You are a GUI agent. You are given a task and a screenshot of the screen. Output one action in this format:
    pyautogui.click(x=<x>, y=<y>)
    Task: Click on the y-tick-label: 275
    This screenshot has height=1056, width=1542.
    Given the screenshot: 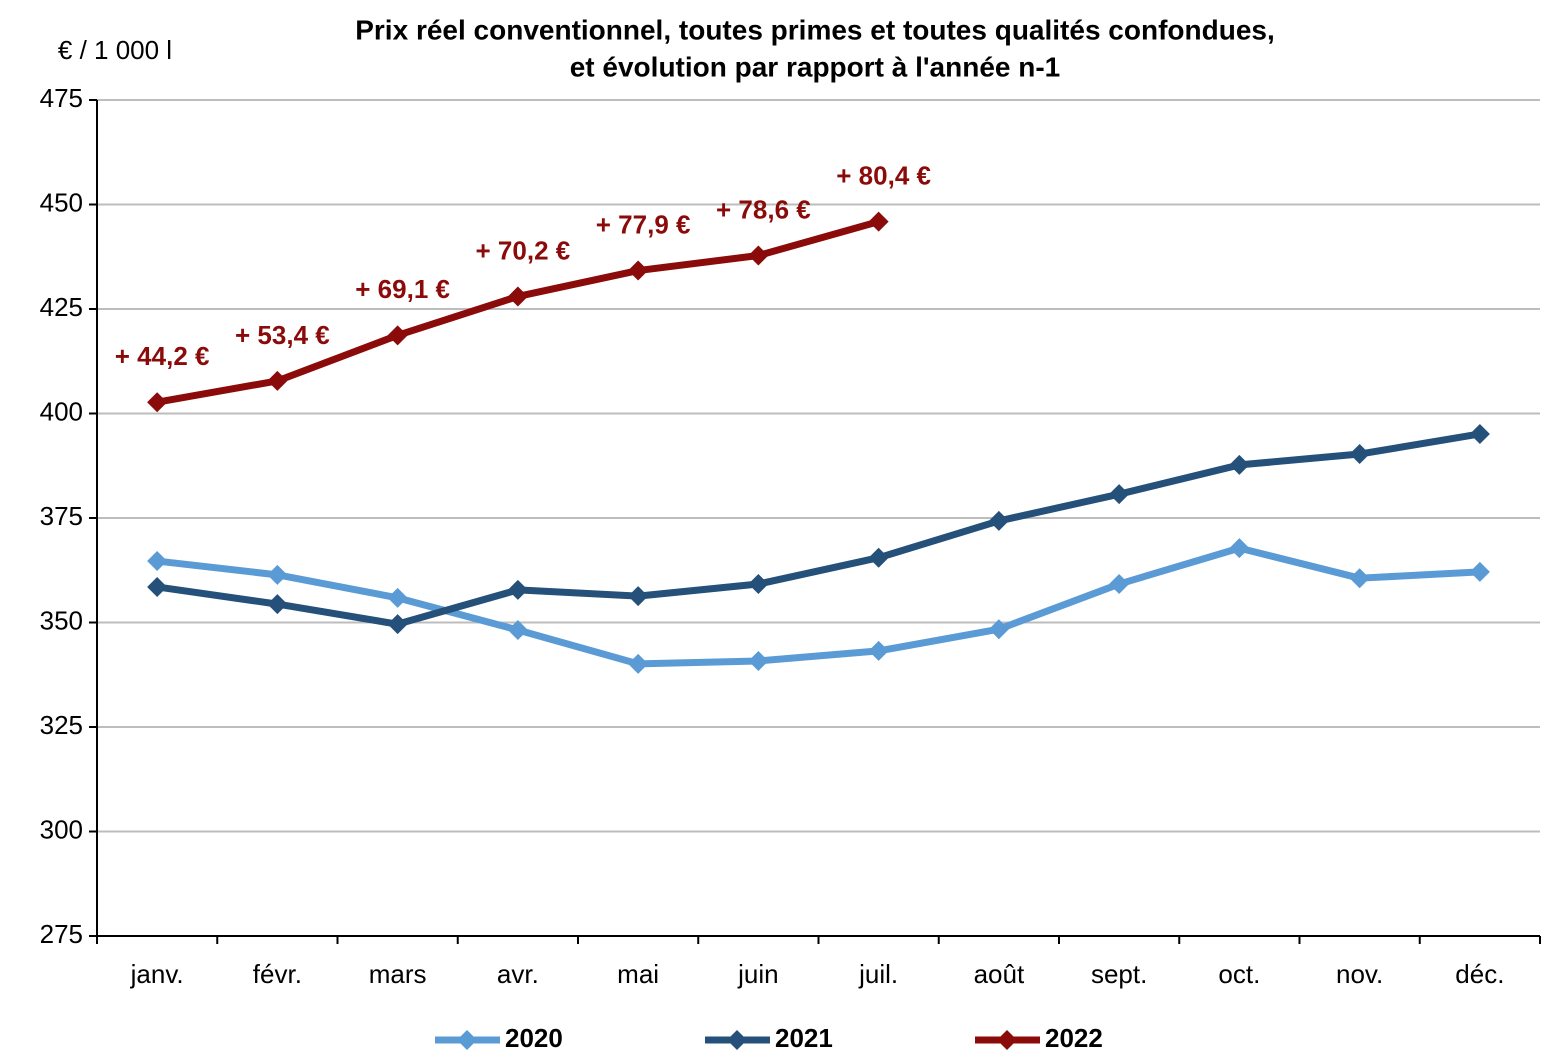 What is the action you would take?
    pyautogui.click(x=61, y=934)
    